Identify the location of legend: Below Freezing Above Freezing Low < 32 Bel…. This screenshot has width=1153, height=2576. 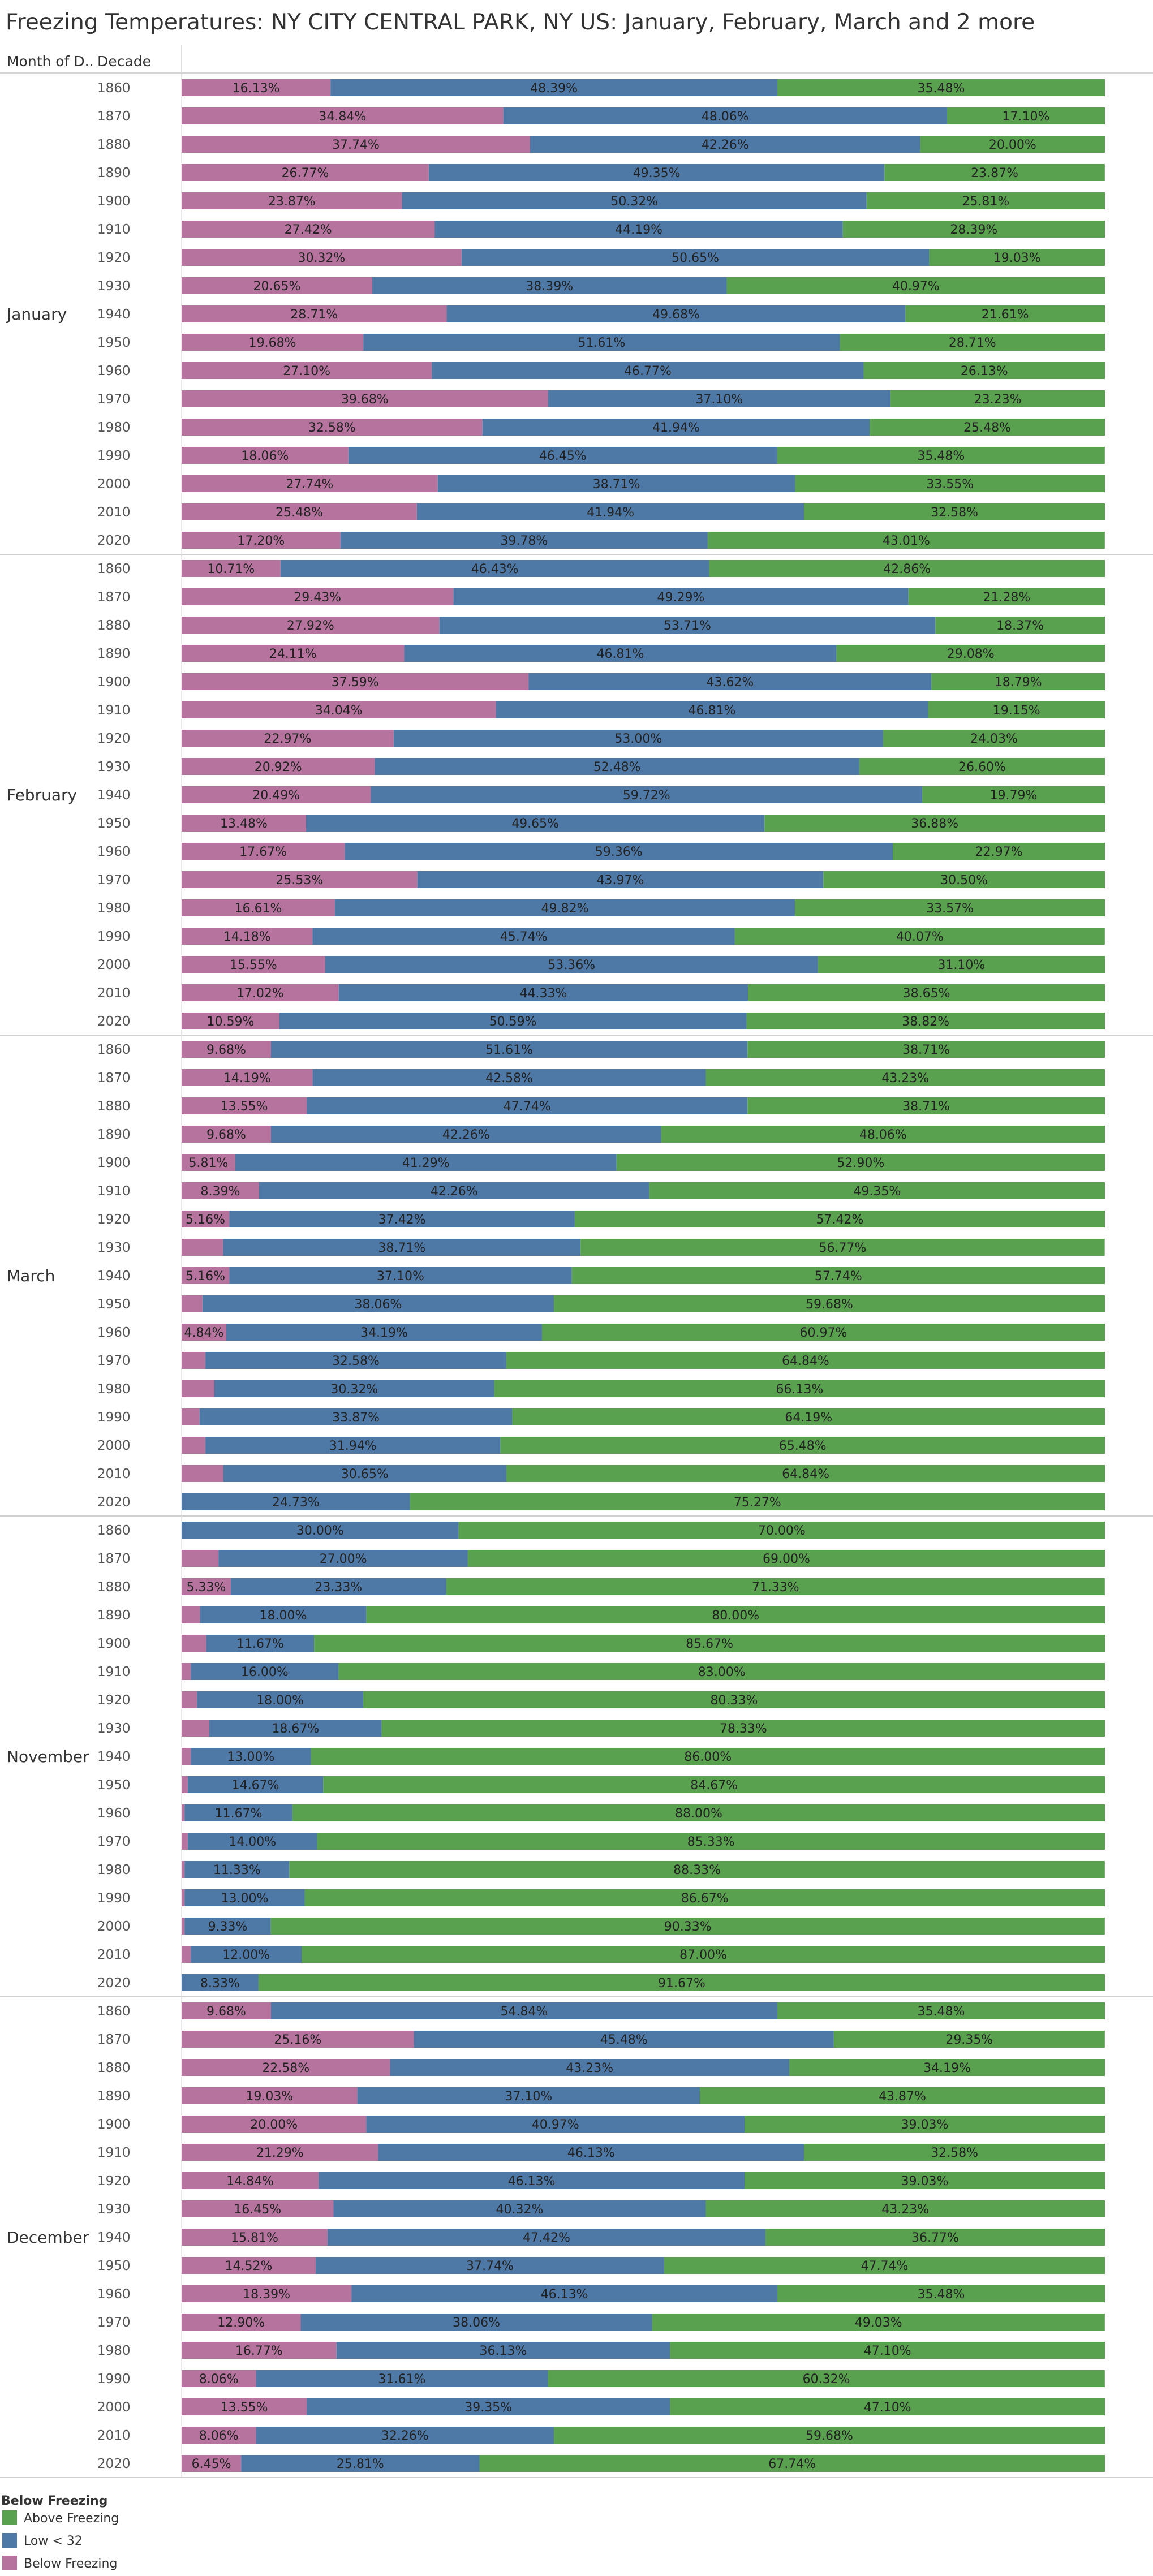
(60, 2532).